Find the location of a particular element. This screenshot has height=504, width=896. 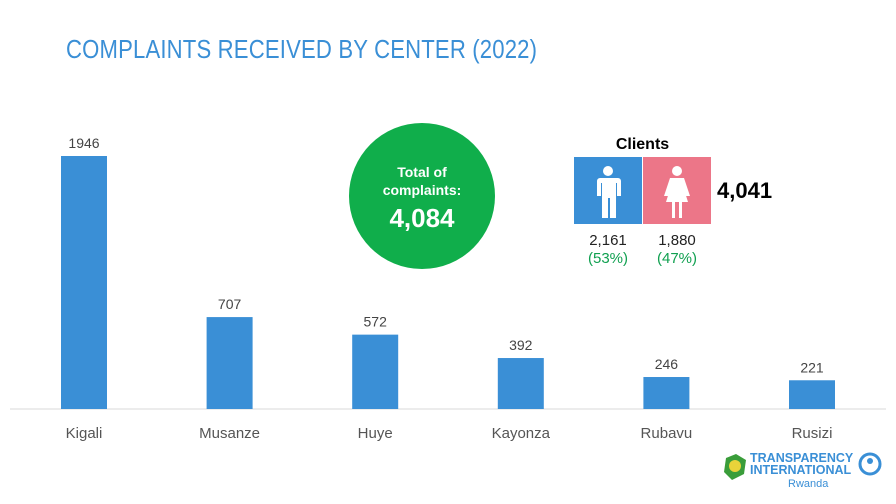

data-label: 572 is located at coordinates (376, 322).